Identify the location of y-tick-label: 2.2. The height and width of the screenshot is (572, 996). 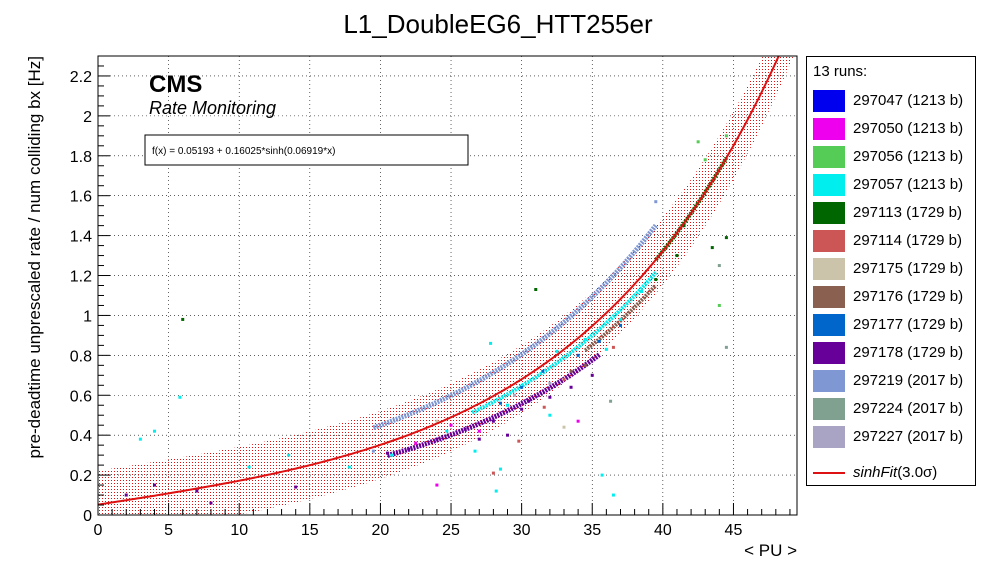
(81, 77).